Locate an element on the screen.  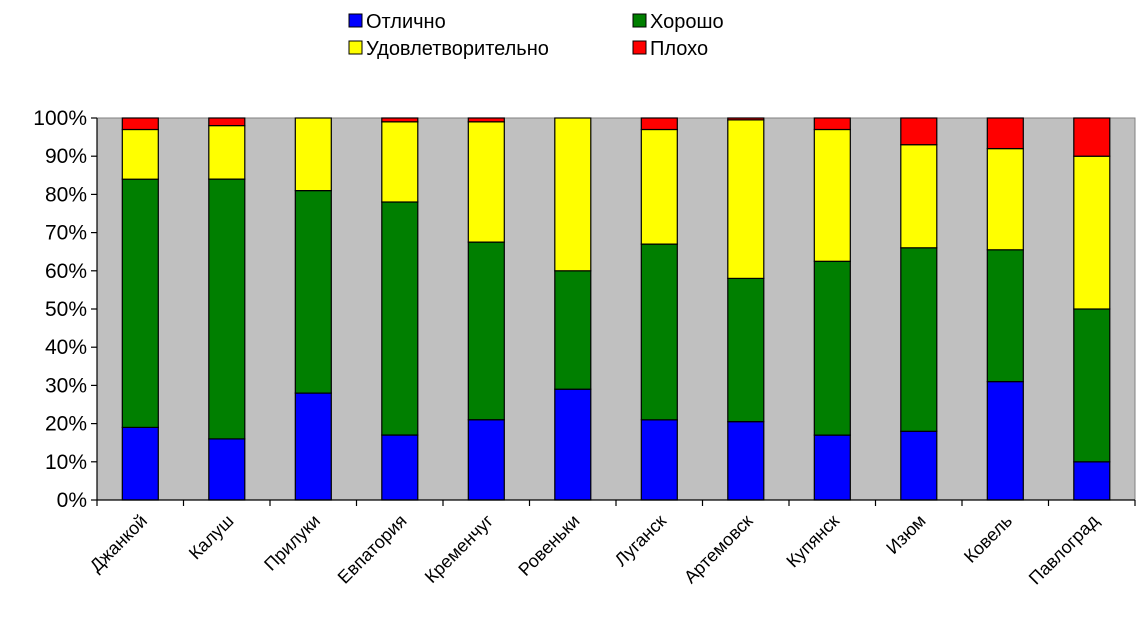
x-tick-label: Джанкой is located at coordinates (118, 543).